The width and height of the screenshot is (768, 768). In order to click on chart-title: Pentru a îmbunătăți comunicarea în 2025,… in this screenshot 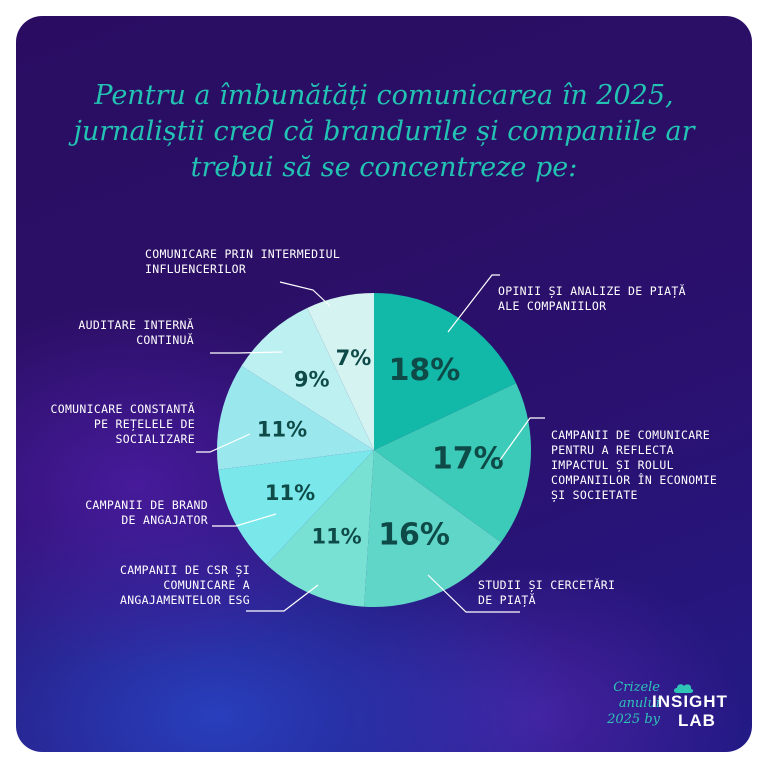, I will do `click(384, 132)`.